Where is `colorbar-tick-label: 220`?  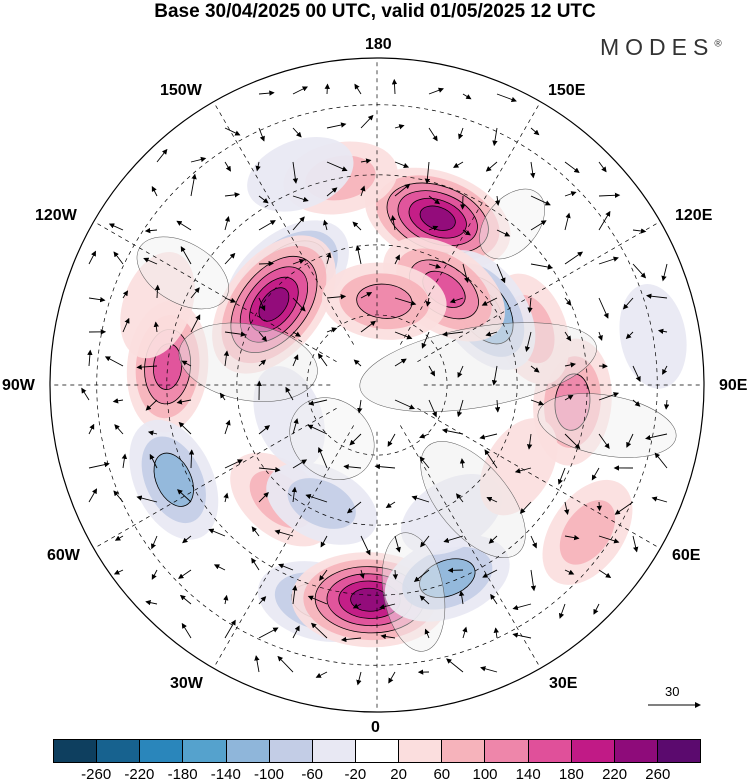 colorbar-tick-label: 220 is located at coordinates (615, 774).